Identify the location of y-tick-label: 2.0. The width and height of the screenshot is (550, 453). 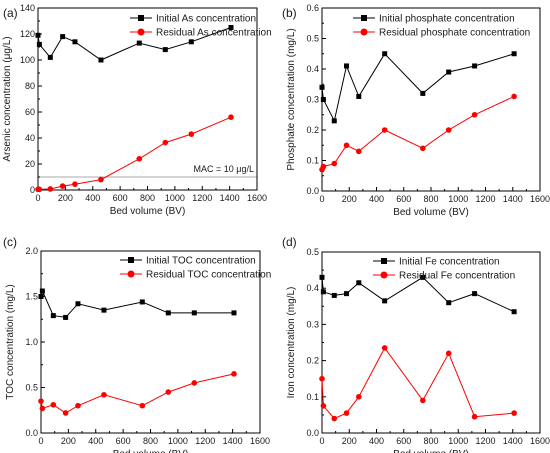
(31, 251).